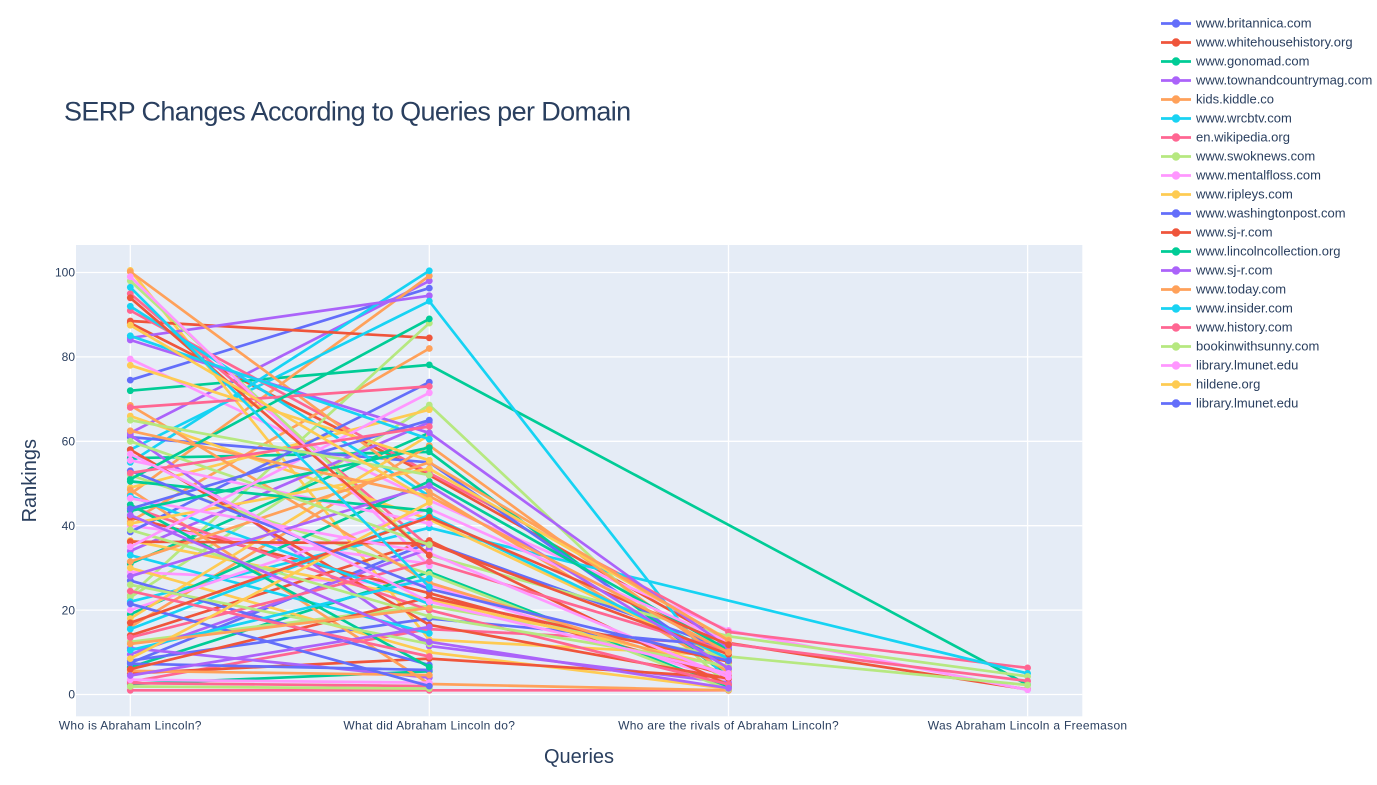  Describe the element at coordinates (1255, 156) in the screenshot. I see `svg-text: www.swoknews.com` at that location.